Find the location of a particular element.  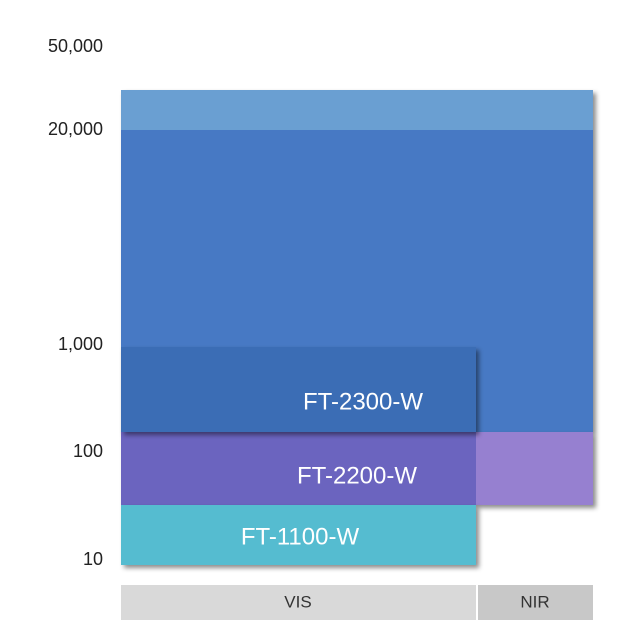

ft-2200-w-block is located at coordinates (357, 468).